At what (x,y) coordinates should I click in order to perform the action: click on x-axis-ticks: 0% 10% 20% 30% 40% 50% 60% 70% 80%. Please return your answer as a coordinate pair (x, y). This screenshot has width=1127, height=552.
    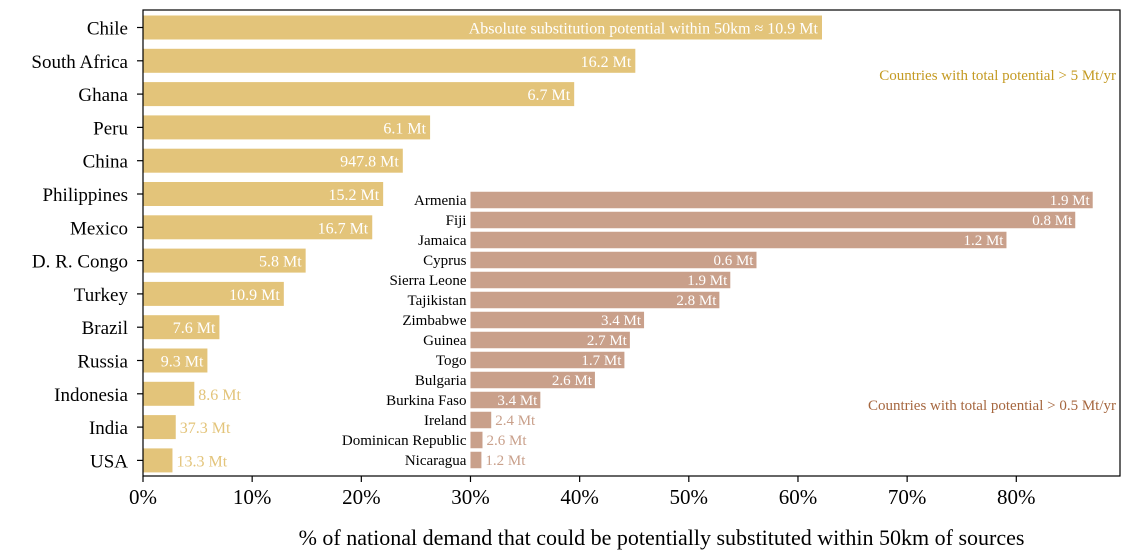
    Looking at the image, I should click on (582, 492).